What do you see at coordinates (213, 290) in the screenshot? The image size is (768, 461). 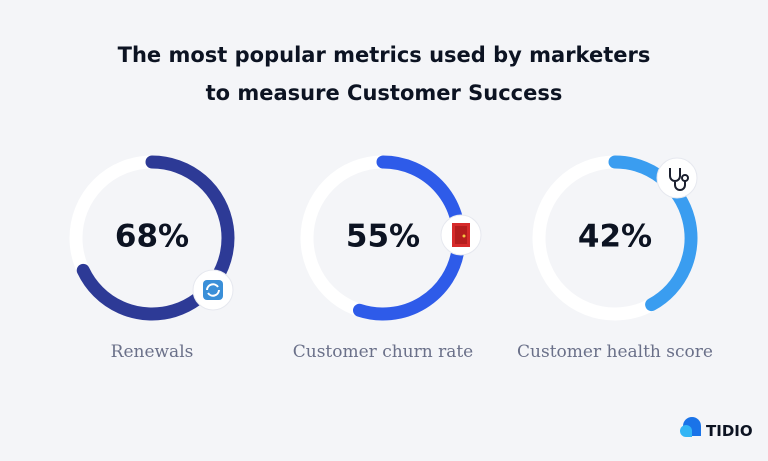 I see `renewal-icon` at bounding box center [213, 290].